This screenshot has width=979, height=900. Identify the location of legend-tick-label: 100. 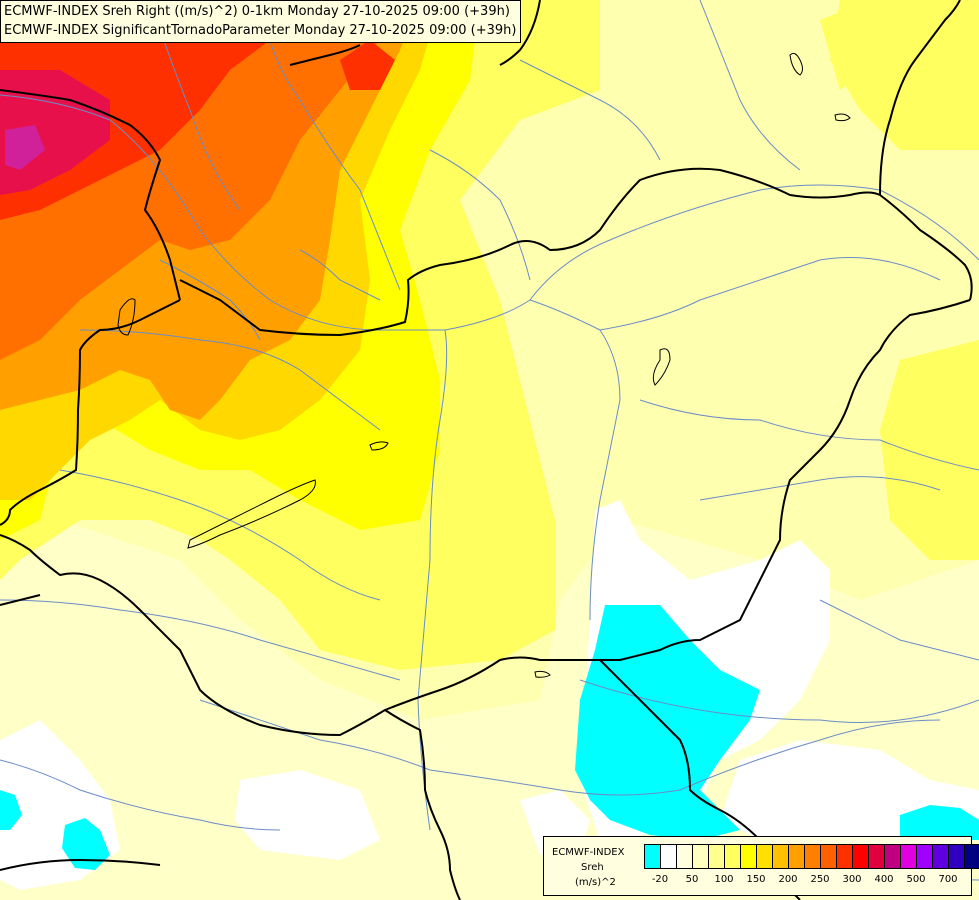
(724, 879).